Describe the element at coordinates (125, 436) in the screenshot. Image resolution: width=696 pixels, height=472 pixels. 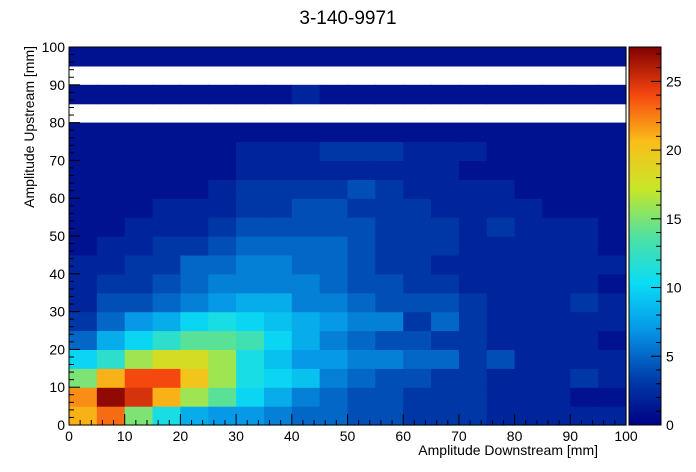
I see `x-tick-label: 10` at that location.